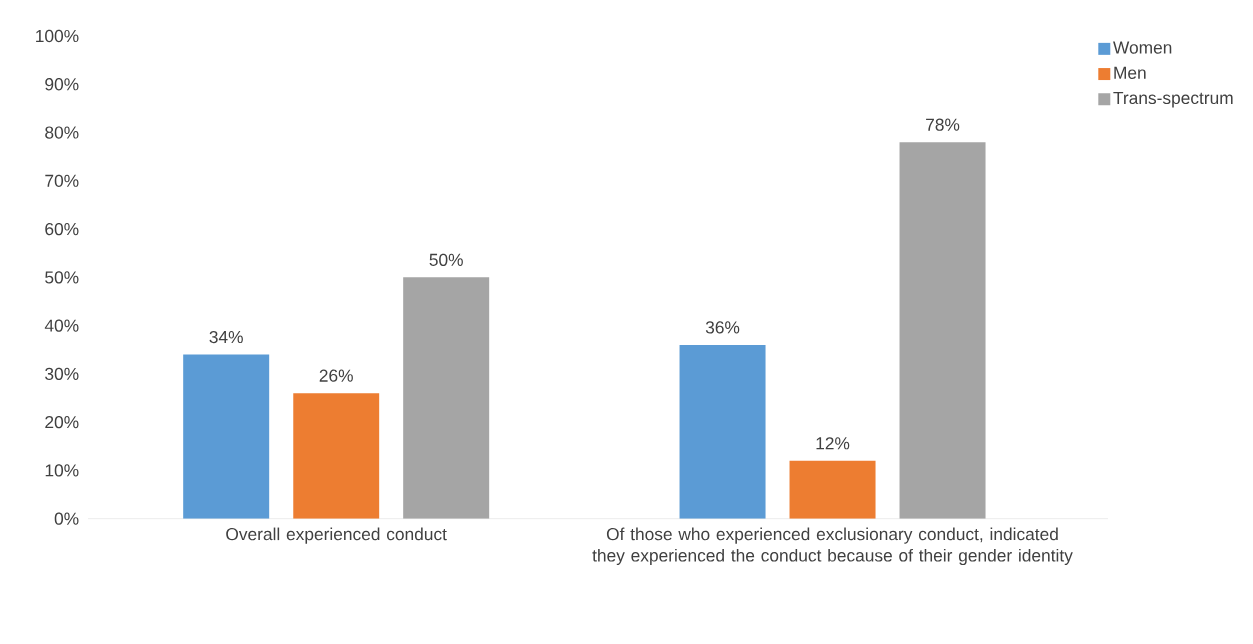  I want to click on data-label: 12%, so click(833, 443).